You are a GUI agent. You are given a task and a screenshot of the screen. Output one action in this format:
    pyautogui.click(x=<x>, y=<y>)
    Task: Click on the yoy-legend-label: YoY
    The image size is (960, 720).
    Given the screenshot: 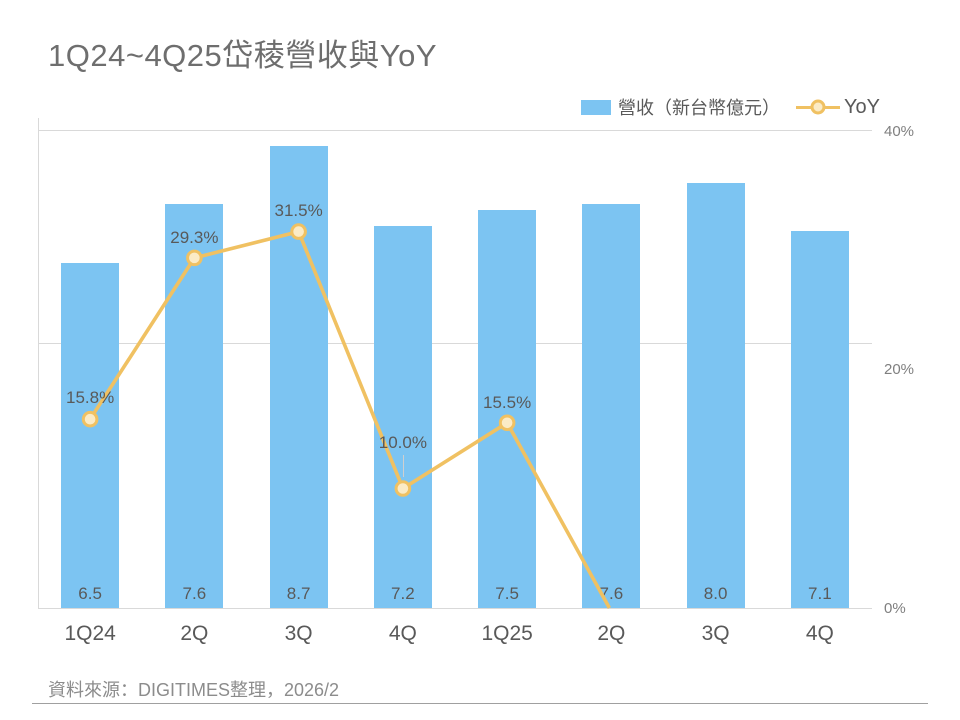 What is the action you would take?
    pyautogui.click(x=862, y=106)
    